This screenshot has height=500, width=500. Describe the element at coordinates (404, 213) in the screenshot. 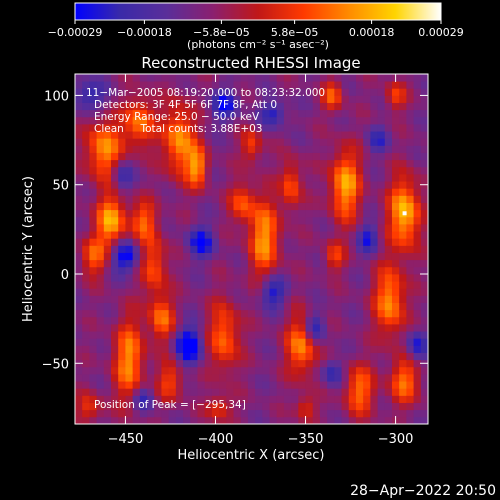

I see `peak-marker` at that location.